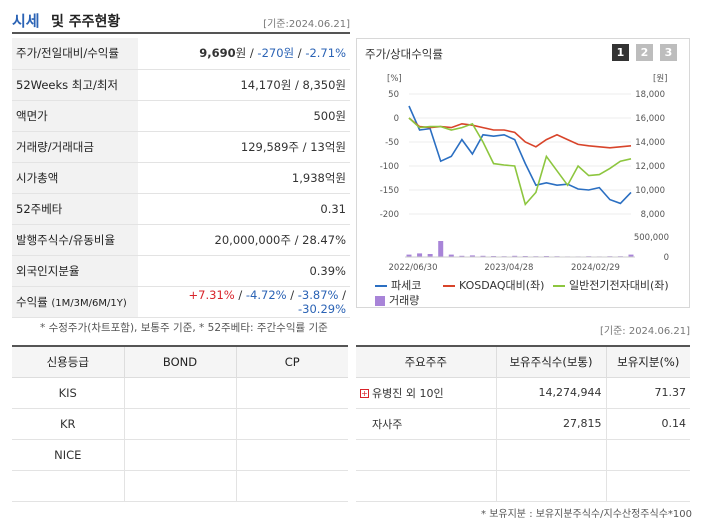 The width and height of the screenshot is (702, 525). I want to click on row-label: 거래량/거래대금, so click(75, 147).